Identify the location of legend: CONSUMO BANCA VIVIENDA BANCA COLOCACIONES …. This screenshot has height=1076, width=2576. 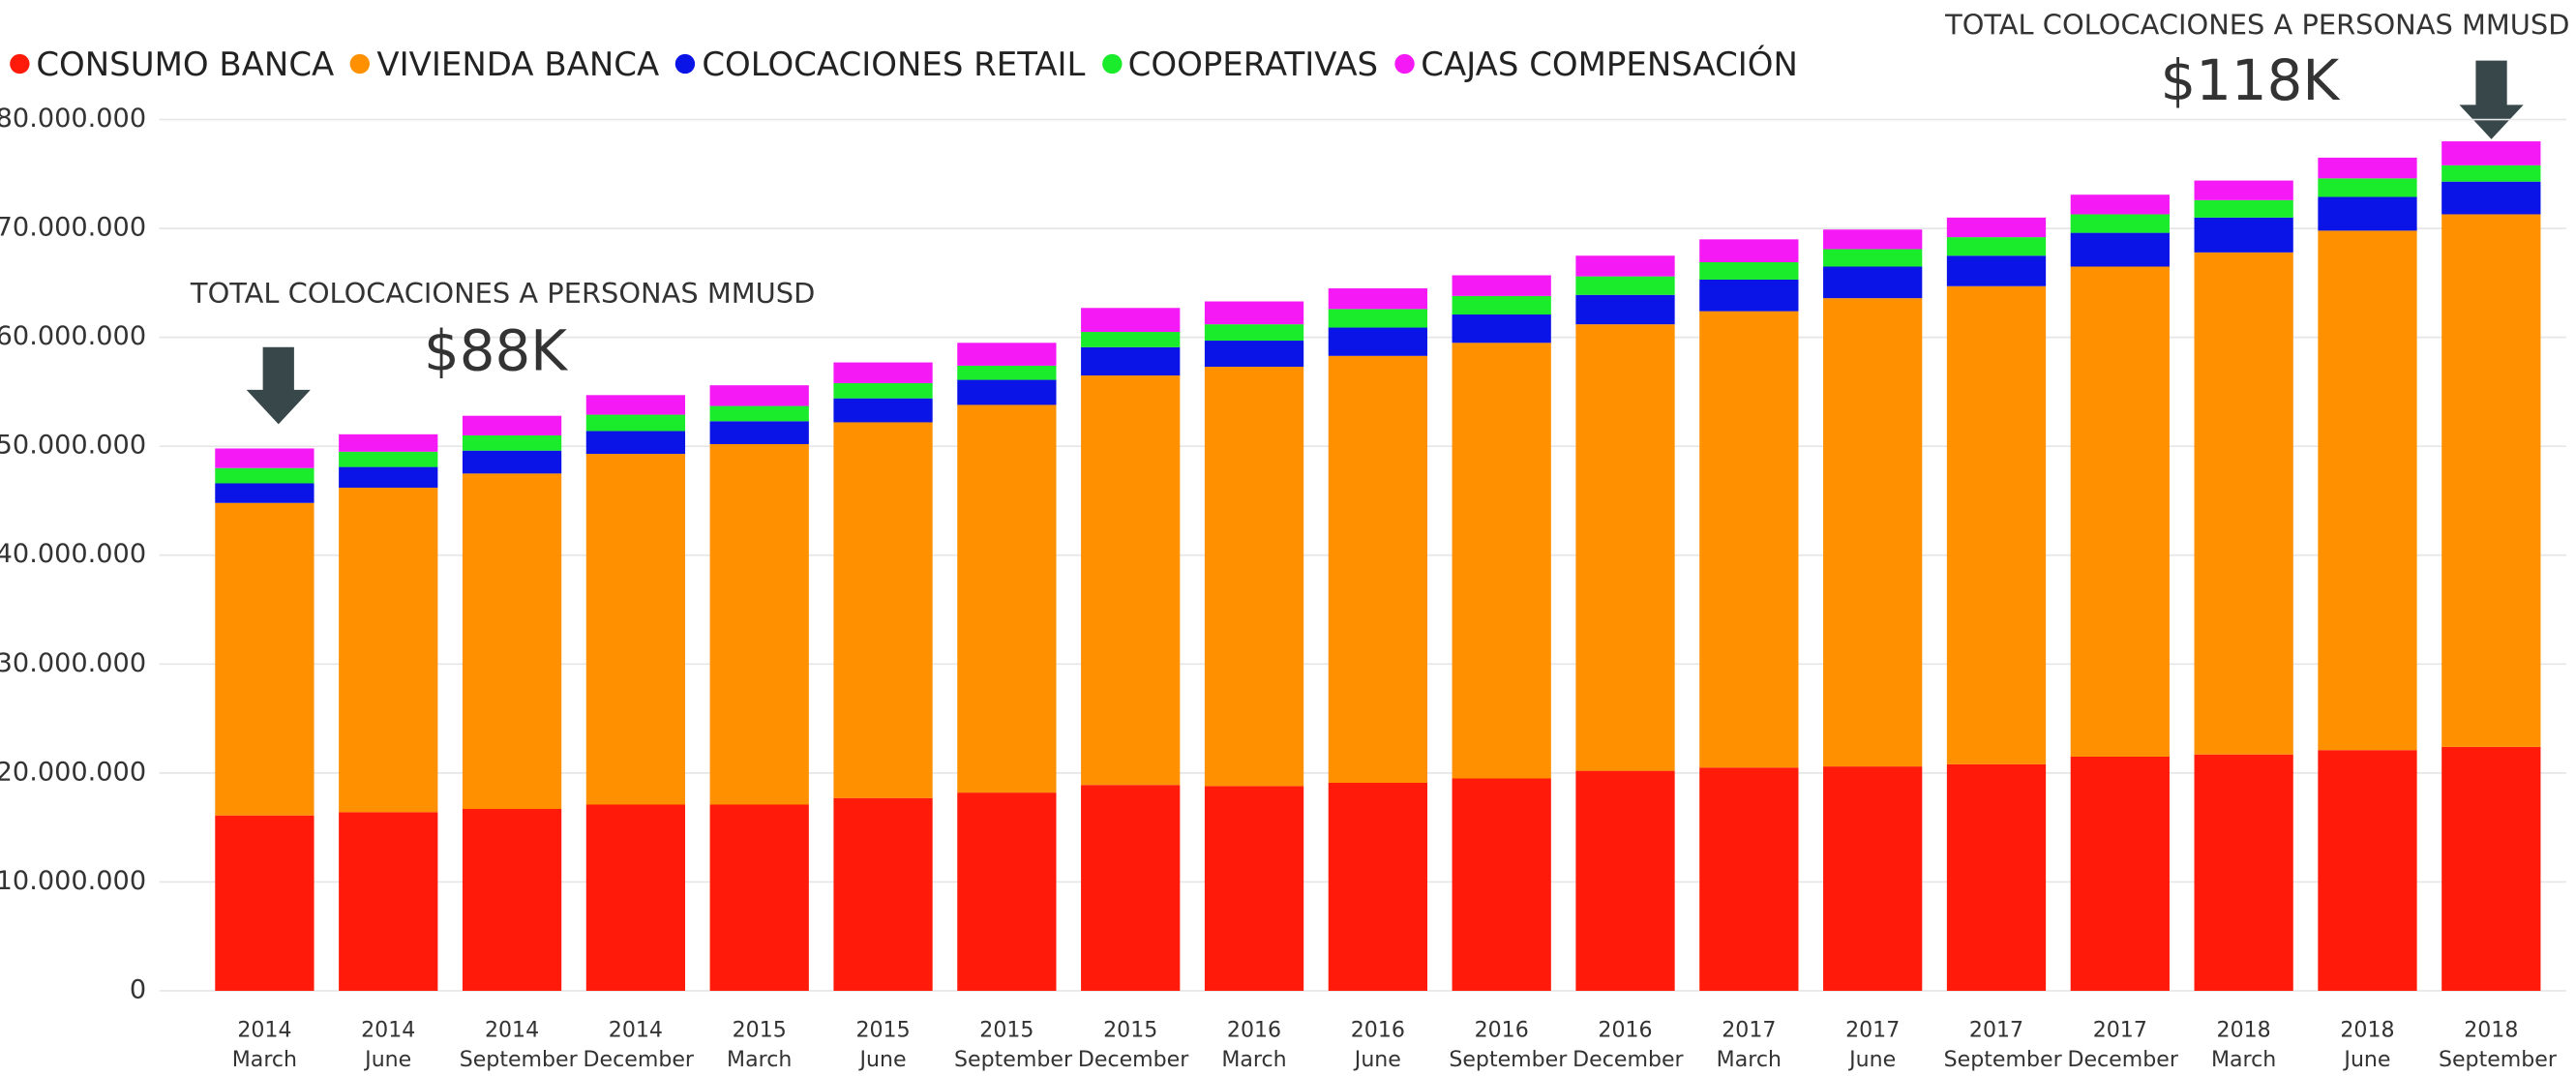
(904, 64).